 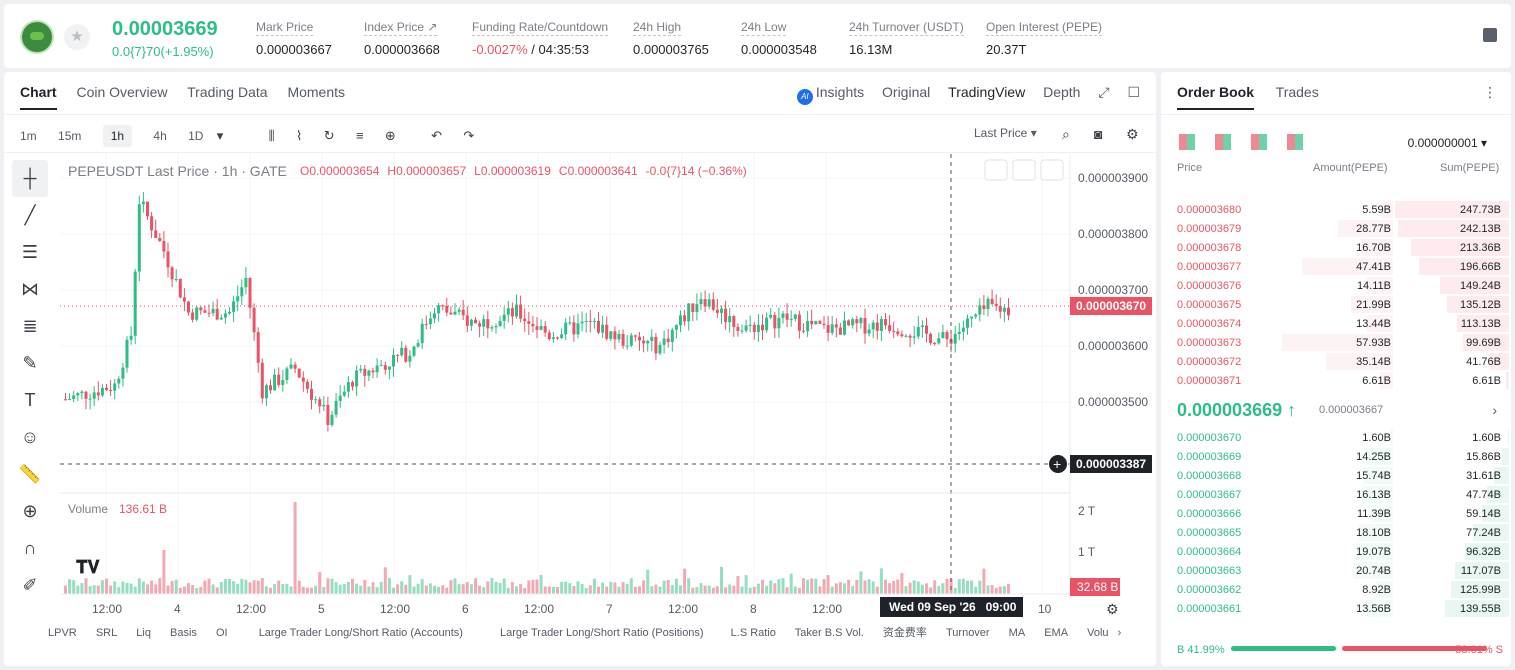 What do you see at coordinates (106, 633) in the screenshot?
I see `indicator-item: SRL` at bounding box center [106, 633].